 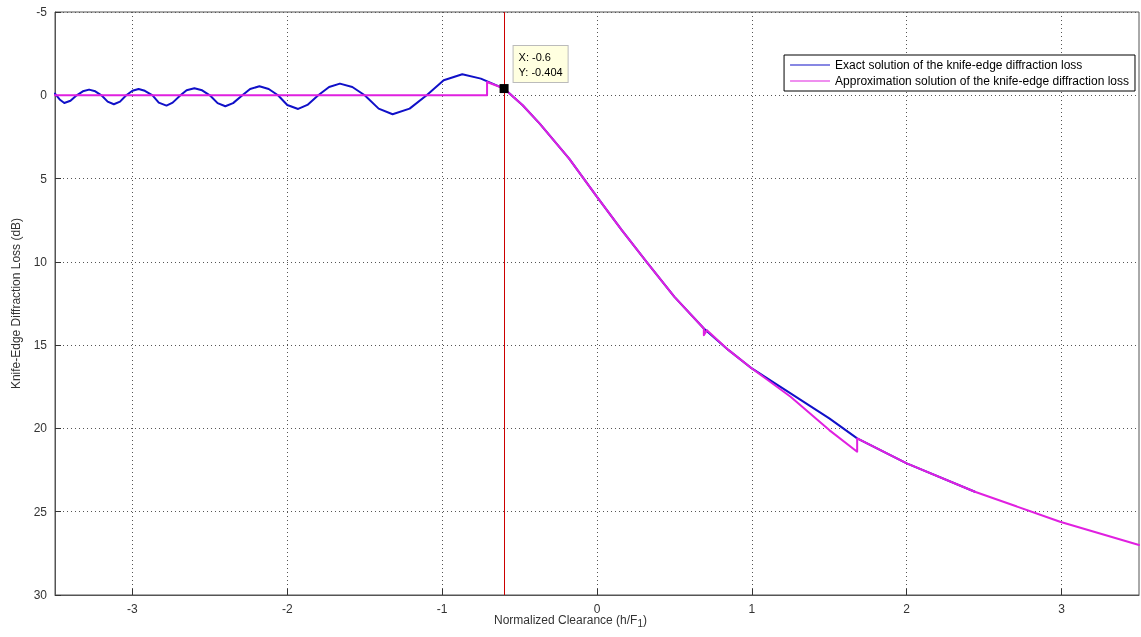 I want to click on x-tick-label: 2, so click(x=907, y=609).